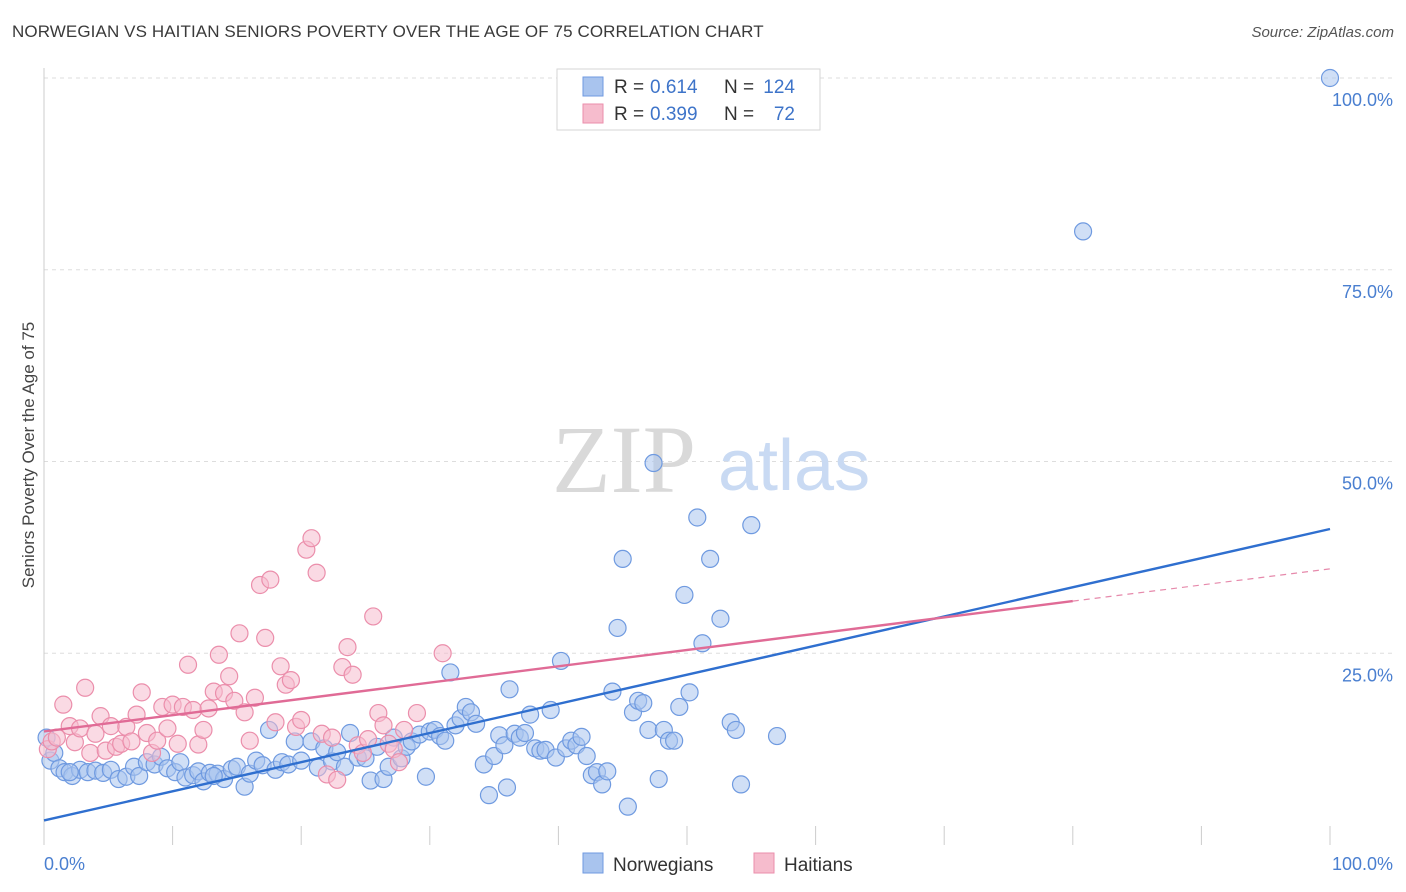 The image size is (1406, 892). Describe the element at coordinates (818, 865) in the screenshot. I see `series-legend-haitians: Haitians` at that location.